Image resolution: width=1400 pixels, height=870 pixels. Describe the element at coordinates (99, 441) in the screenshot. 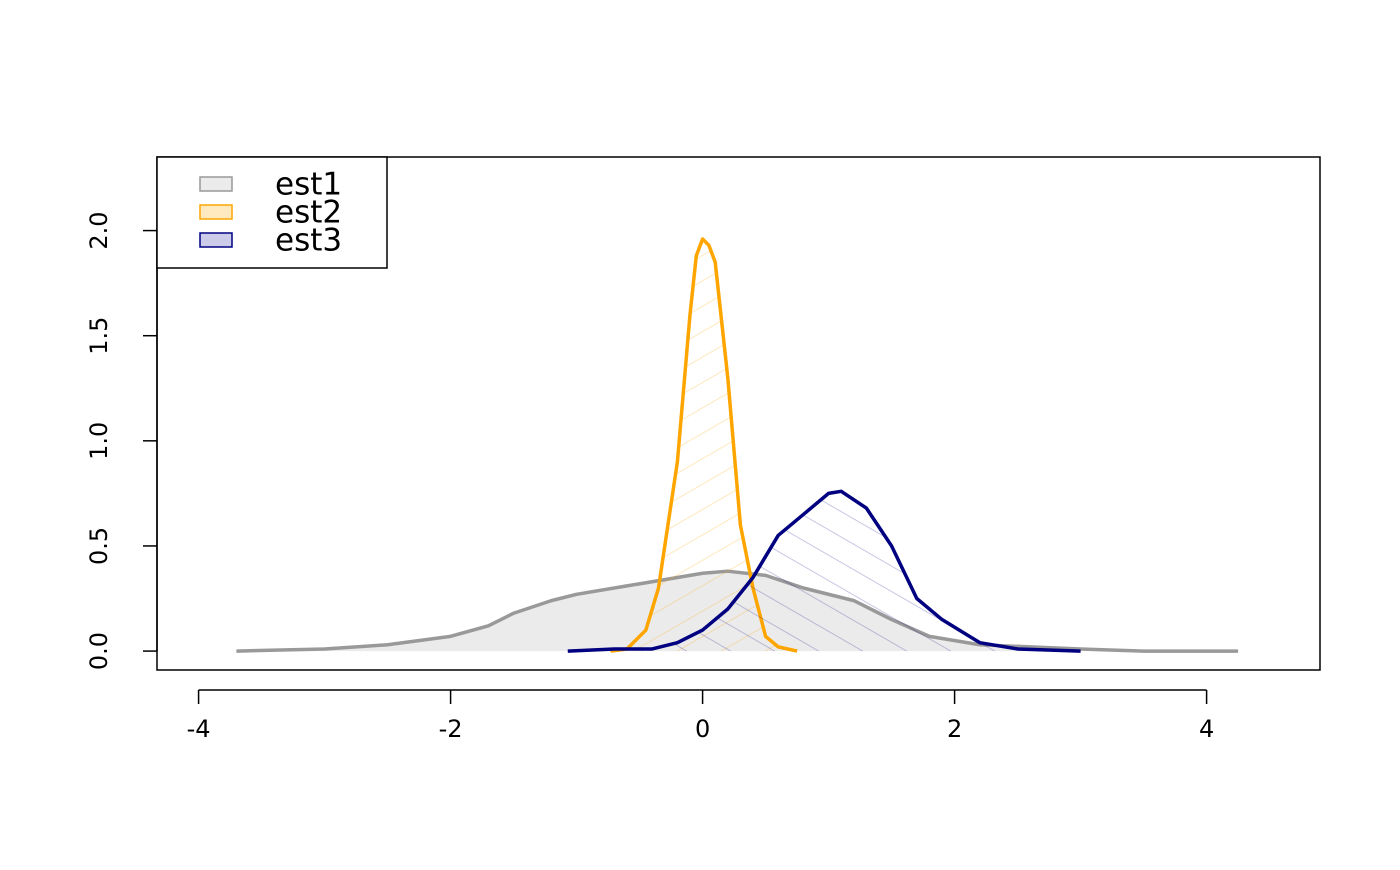

I see `y-tick-label: 1.0` at that location.